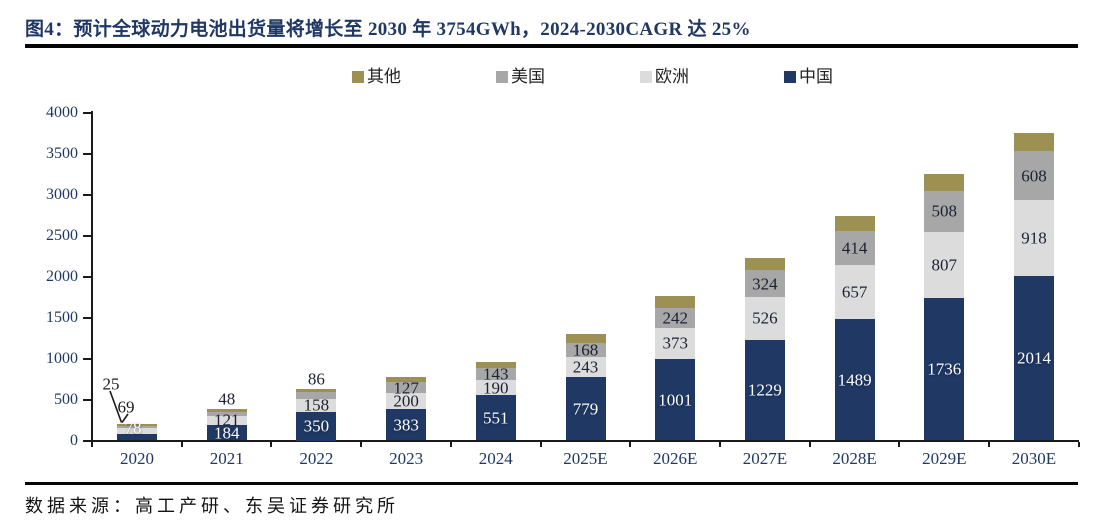 This screenshot has width=1101, height=521. Describe the element at coordinates (495, 458) in the screenshot. I see `x-label-2024: 2024` at that location.